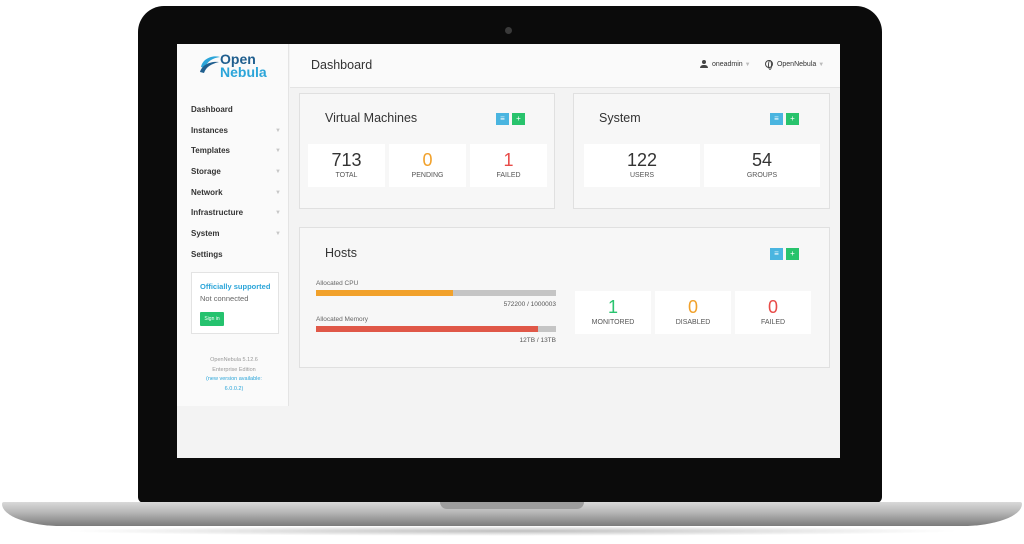 This screenshot has height=544, width=1024. Describe the element at coordinates (784, 119) in the screenshot. I see `system-panel-actions: ≡ +` at that location.